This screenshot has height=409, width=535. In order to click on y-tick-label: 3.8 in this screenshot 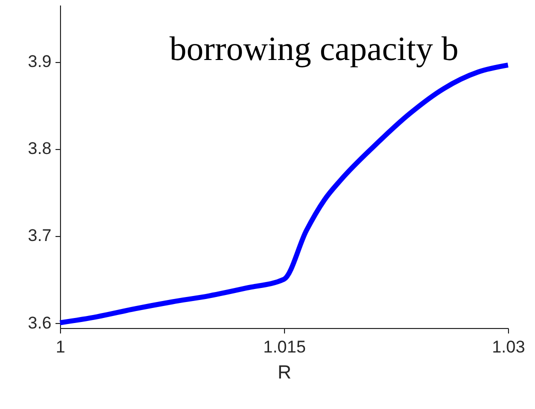, I will do `click(40, 148)`.